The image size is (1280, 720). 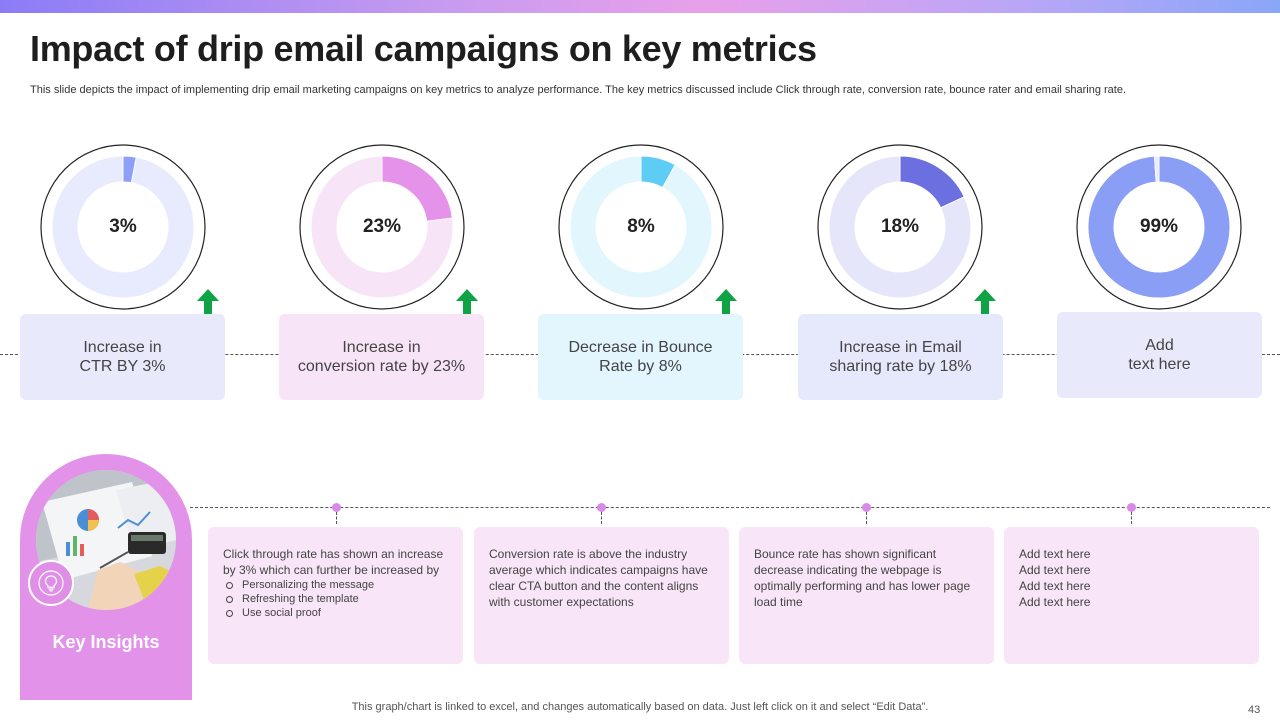 I want to click on donut-value-label: 3%, so click(x=123, y=226).